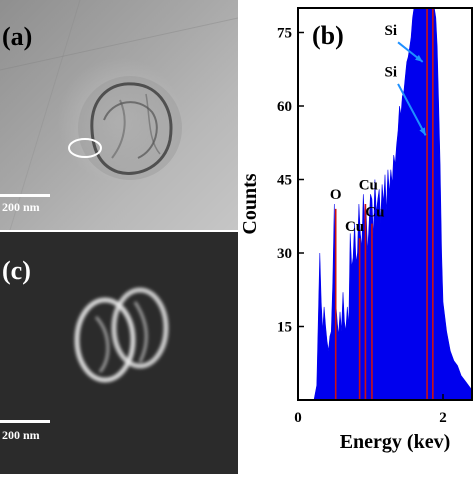  What do you see at coordinates (284, 328) in the screenshot?
I see `y-tick-label: 15` at bounding box center [284, 328].